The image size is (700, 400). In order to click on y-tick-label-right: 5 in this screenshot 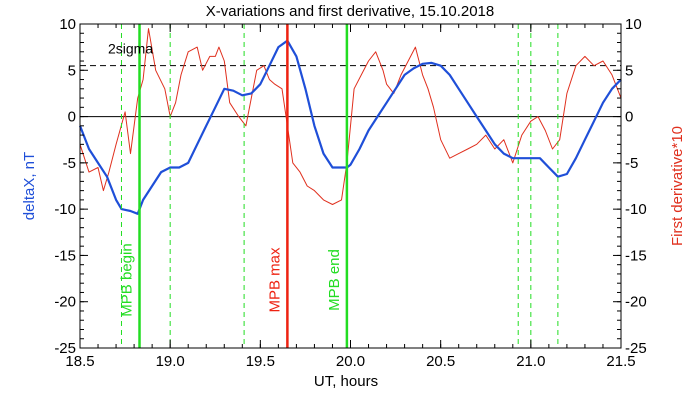, I will do `click(629, 70)`.